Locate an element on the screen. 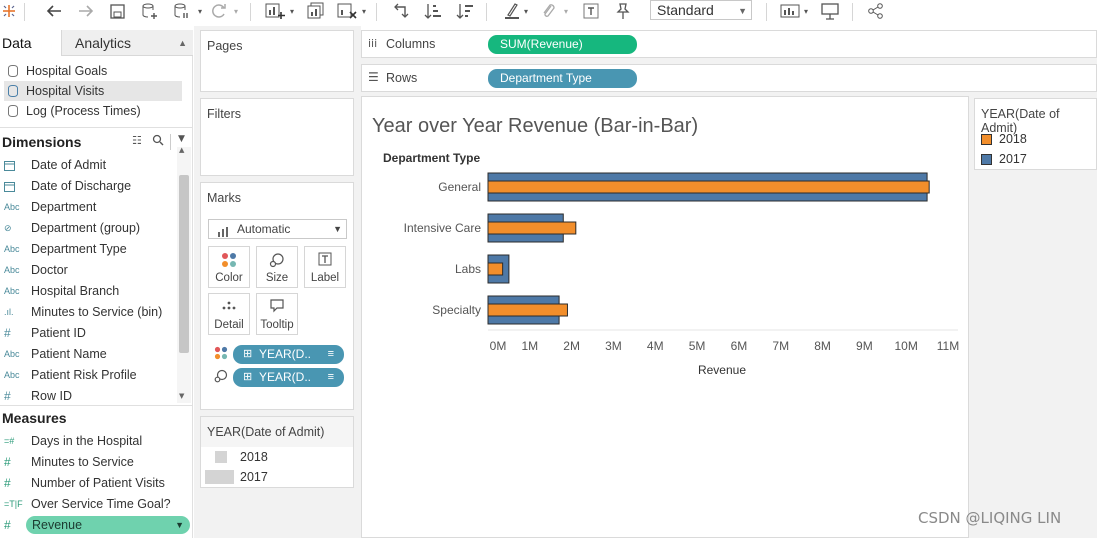 The height and width of the screenshot is (542, 1097). swap-rows-columns-icon is located at coordinates (401, 11).